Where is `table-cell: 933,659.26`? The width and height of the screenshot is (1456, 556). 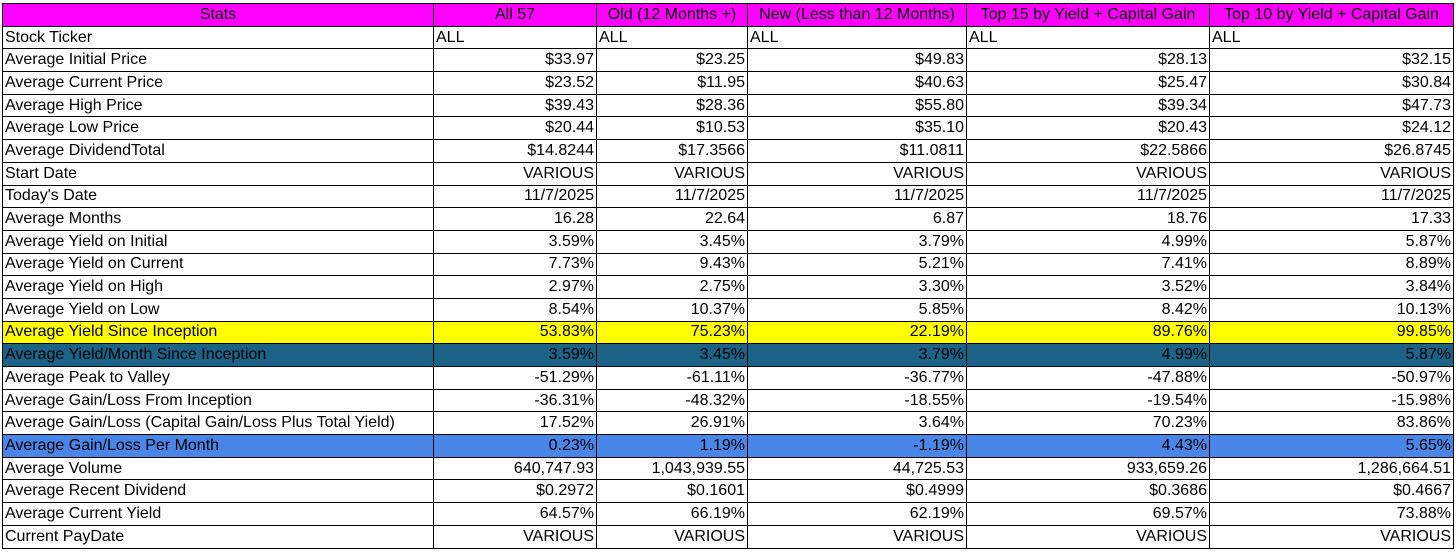
table-cell: 933,659.26 is located at coordinates (1088, 468).